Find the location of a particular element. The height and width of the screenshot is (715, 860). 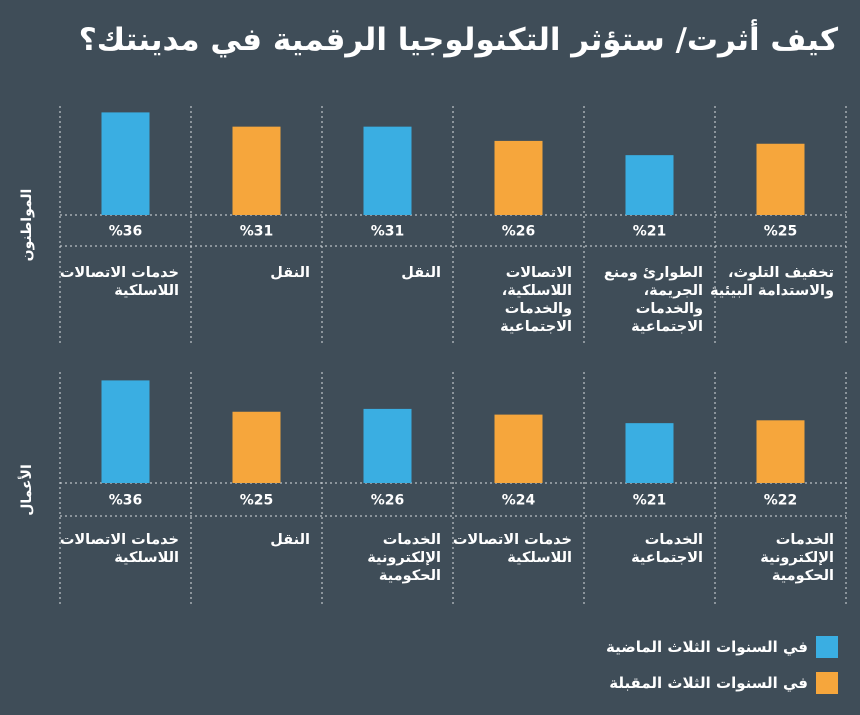

panel-label: الأعمال is located at coordinates (26, 490).